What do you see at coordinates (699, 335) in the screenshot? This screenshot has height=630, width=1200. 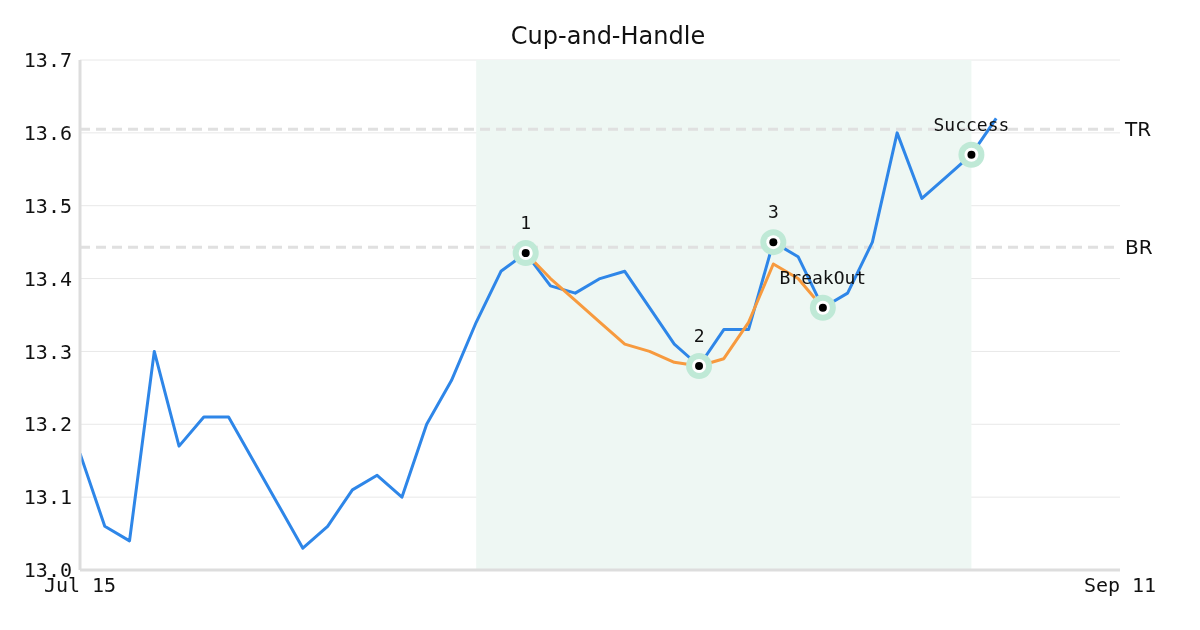 I see `annotation: 2` at bounding box center [699, 335].